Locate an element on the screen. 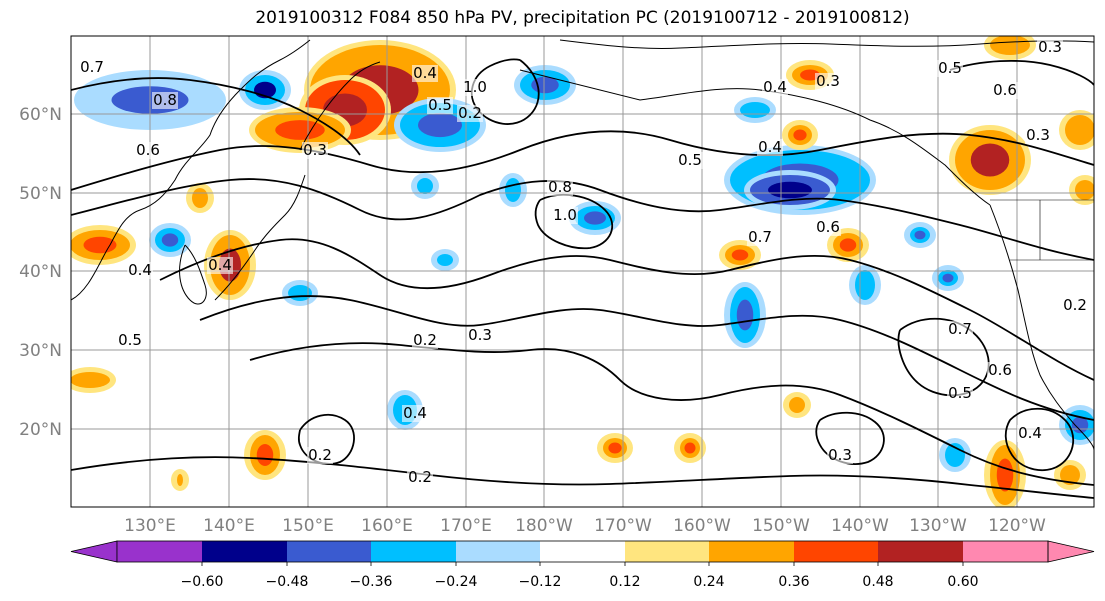  coastline-kamchatka is located at coordinates (340, 106).